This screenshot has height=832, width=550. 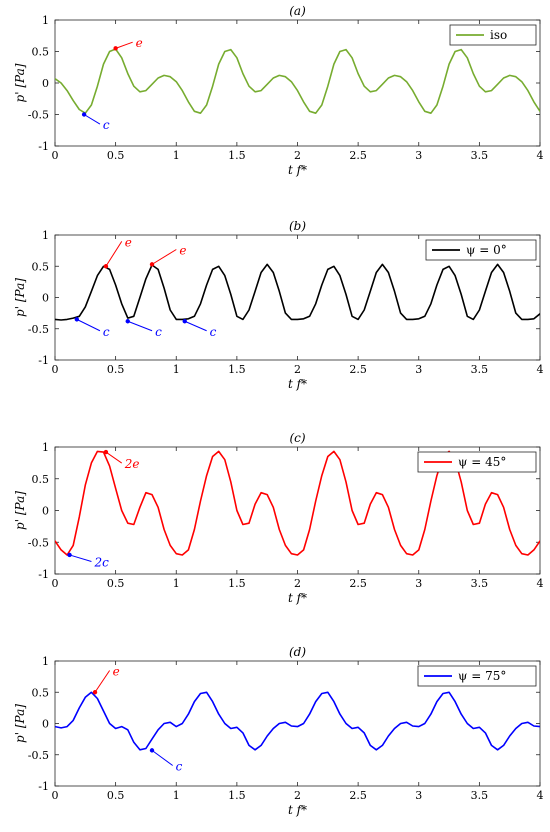 What do you see at coordinates (132, 464) in the screenshot?
I see `annotation-label: 2e` at bounding box center [132, 464].